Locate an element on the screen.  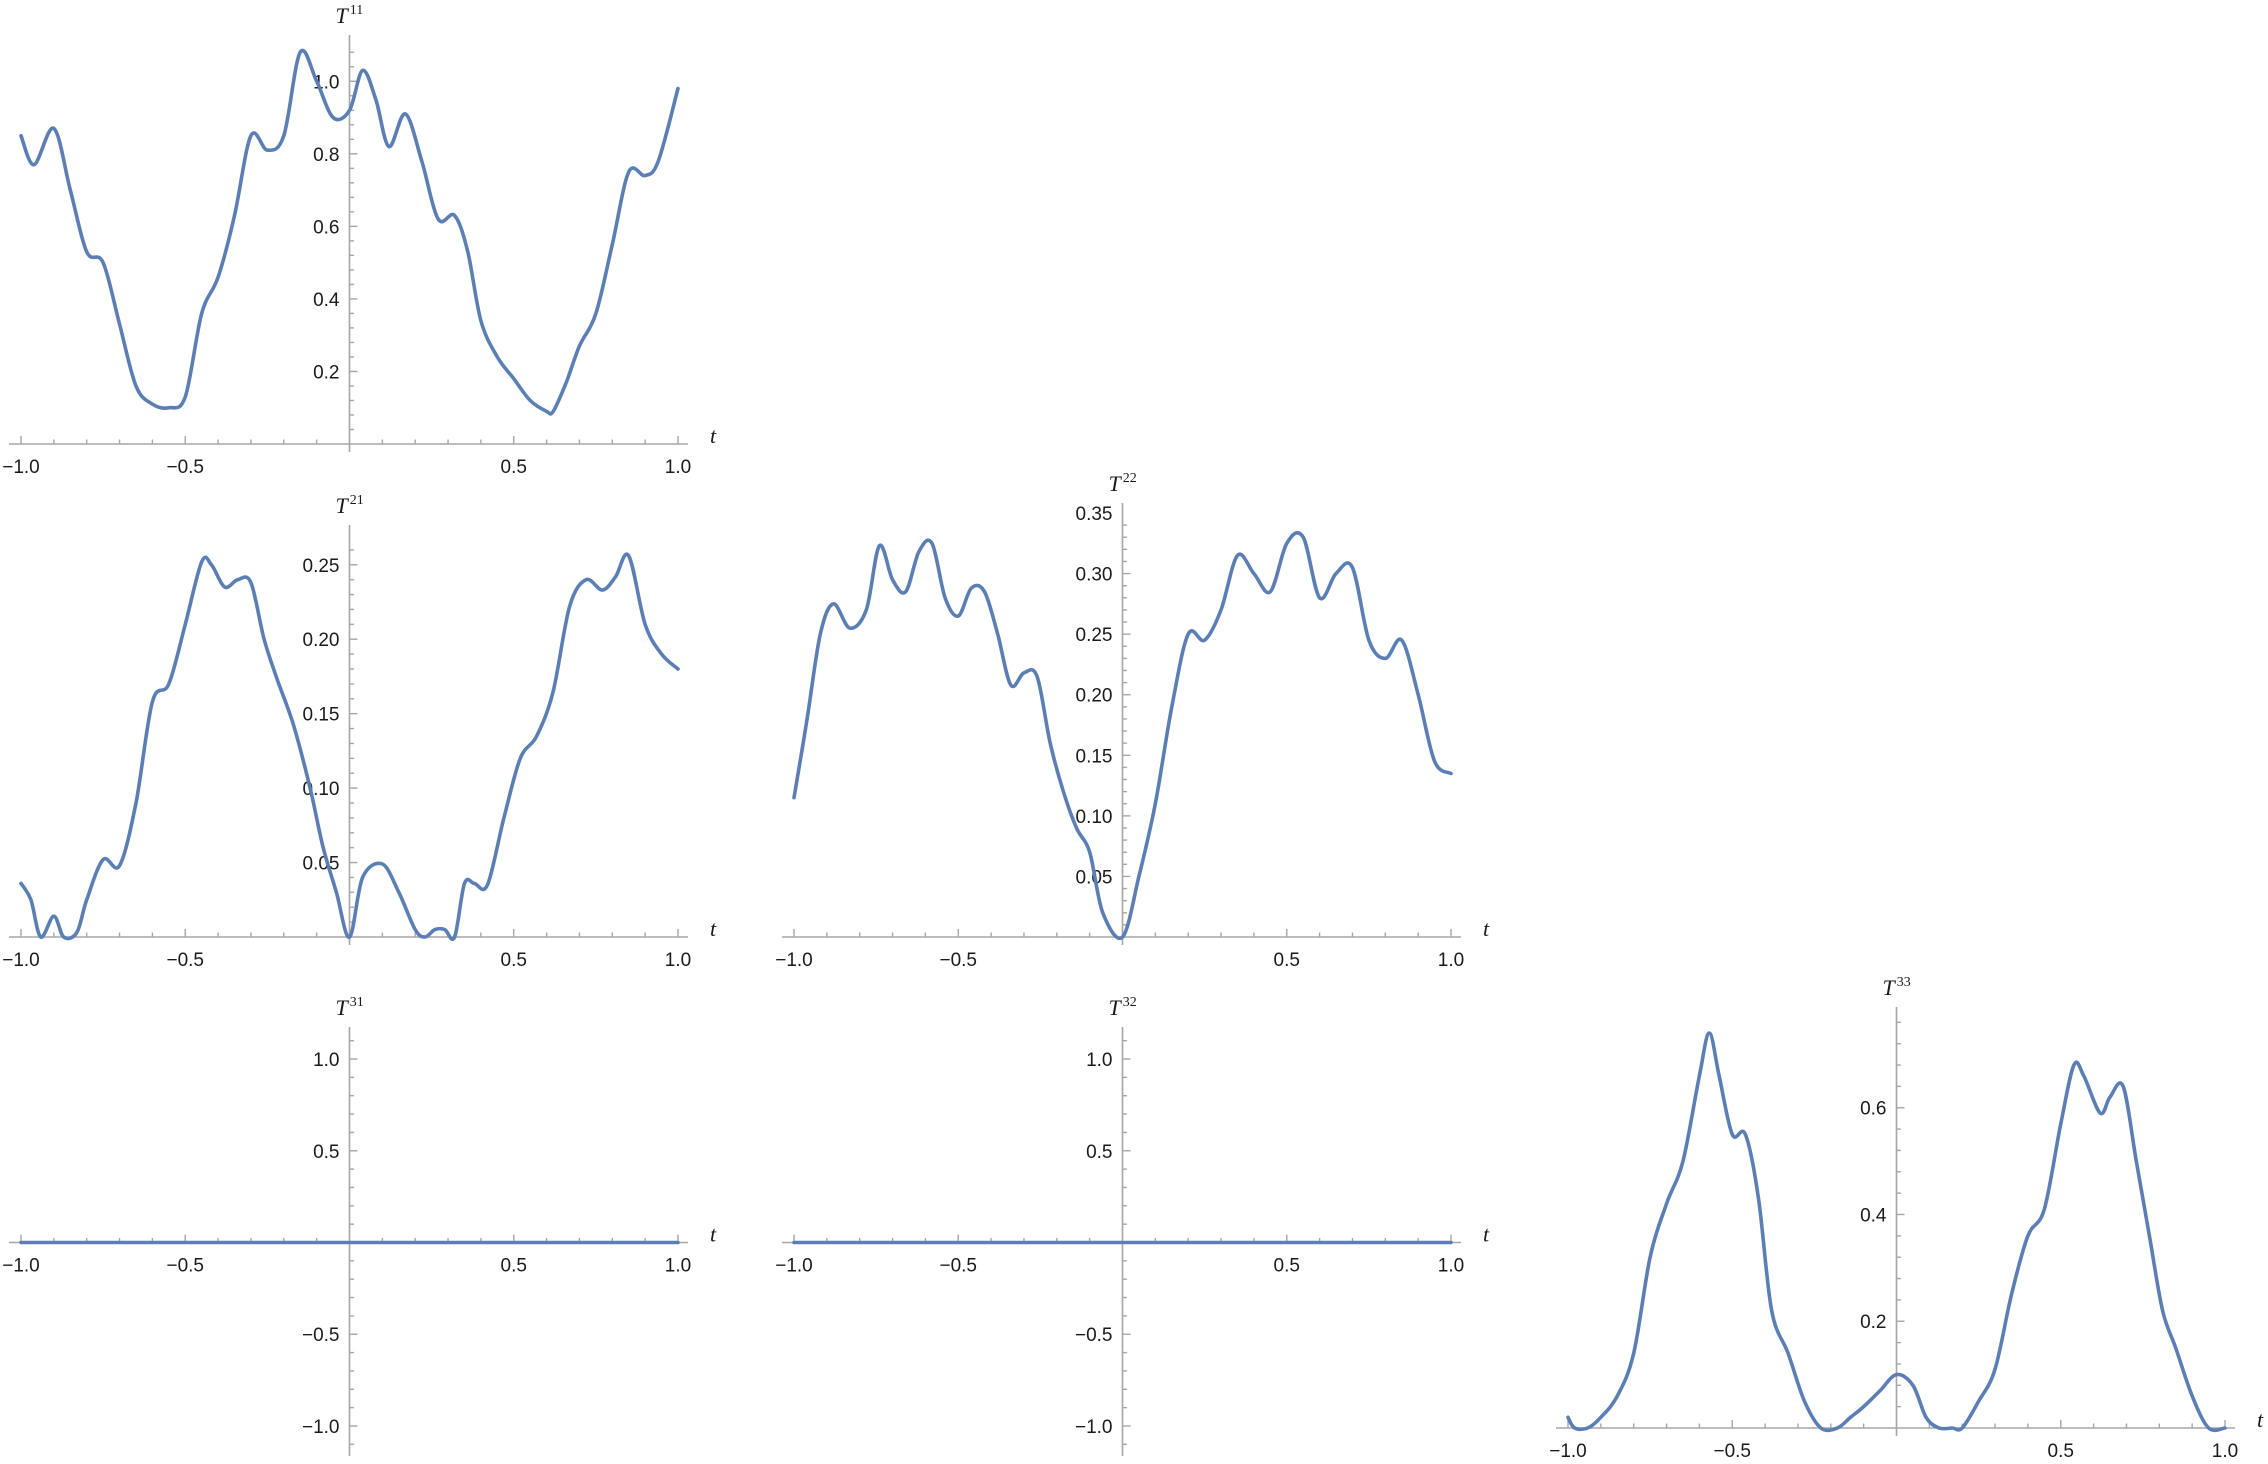
panel-title-superscript: 21 is located at coordinates (357, 500).